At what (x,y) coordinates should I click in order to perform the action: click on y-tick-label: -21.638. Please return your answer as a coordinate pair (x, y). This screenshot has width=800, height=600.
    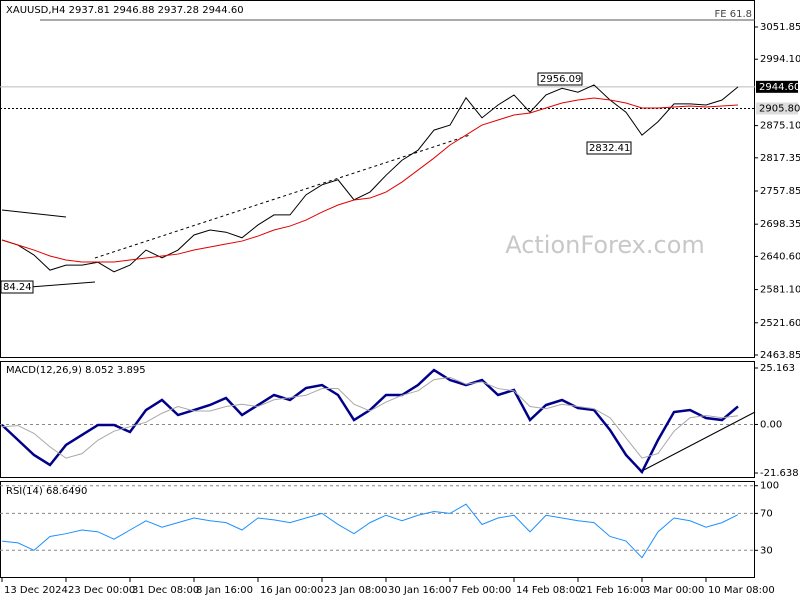
    Looking at the image, I should click on (779, 473).